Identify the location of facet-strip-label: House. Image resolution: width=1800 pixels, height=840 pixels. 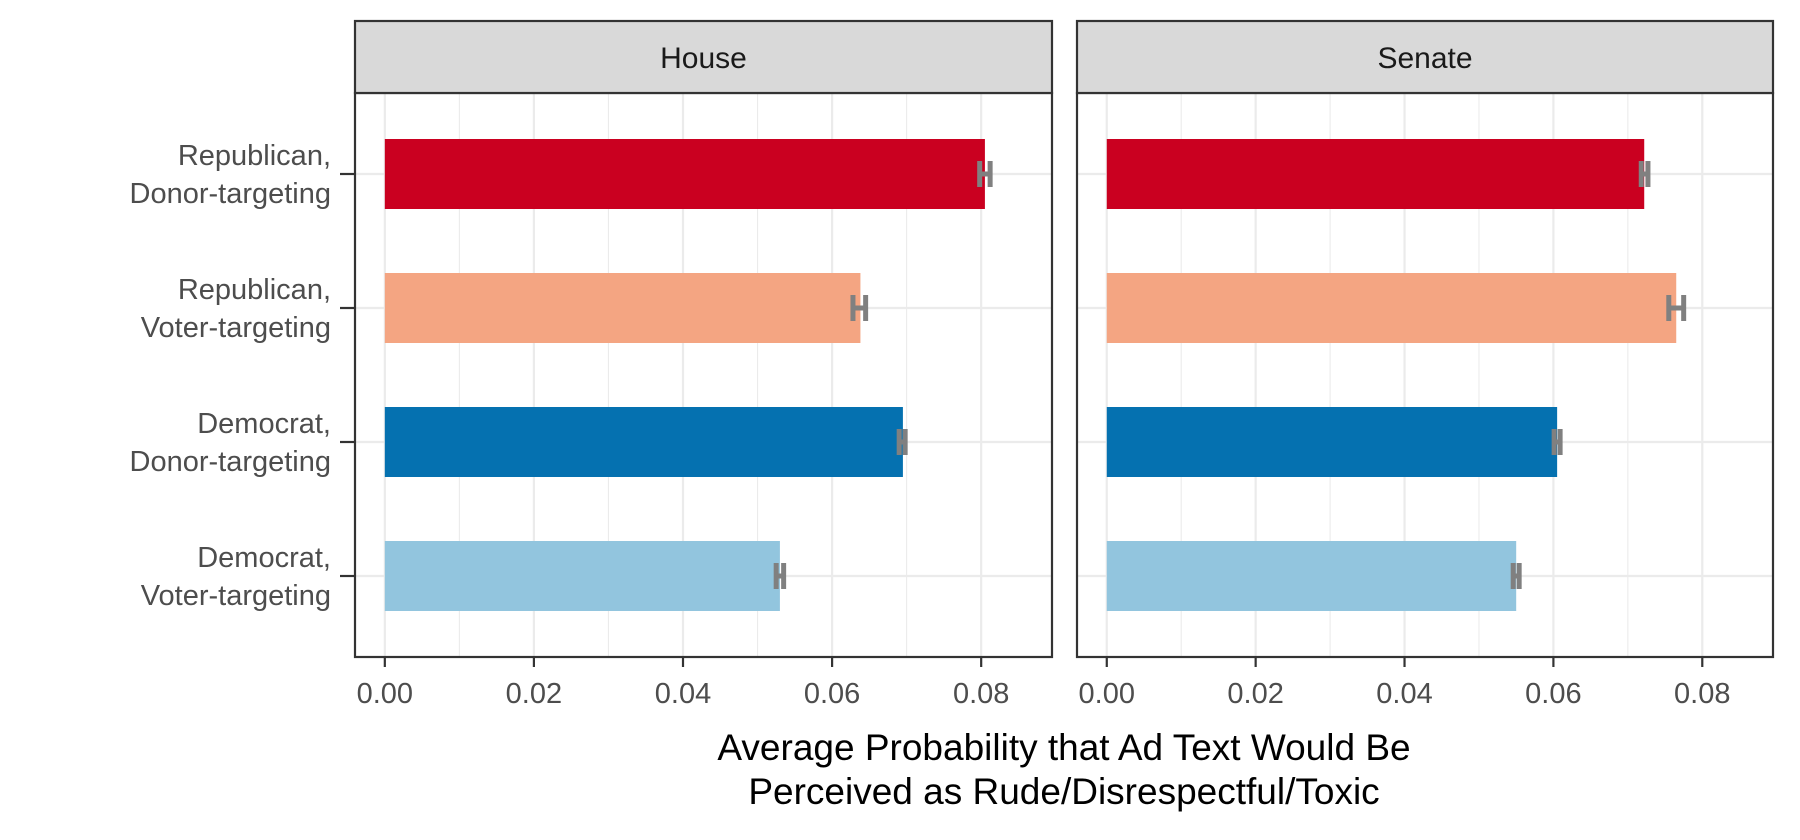
(703, 58).